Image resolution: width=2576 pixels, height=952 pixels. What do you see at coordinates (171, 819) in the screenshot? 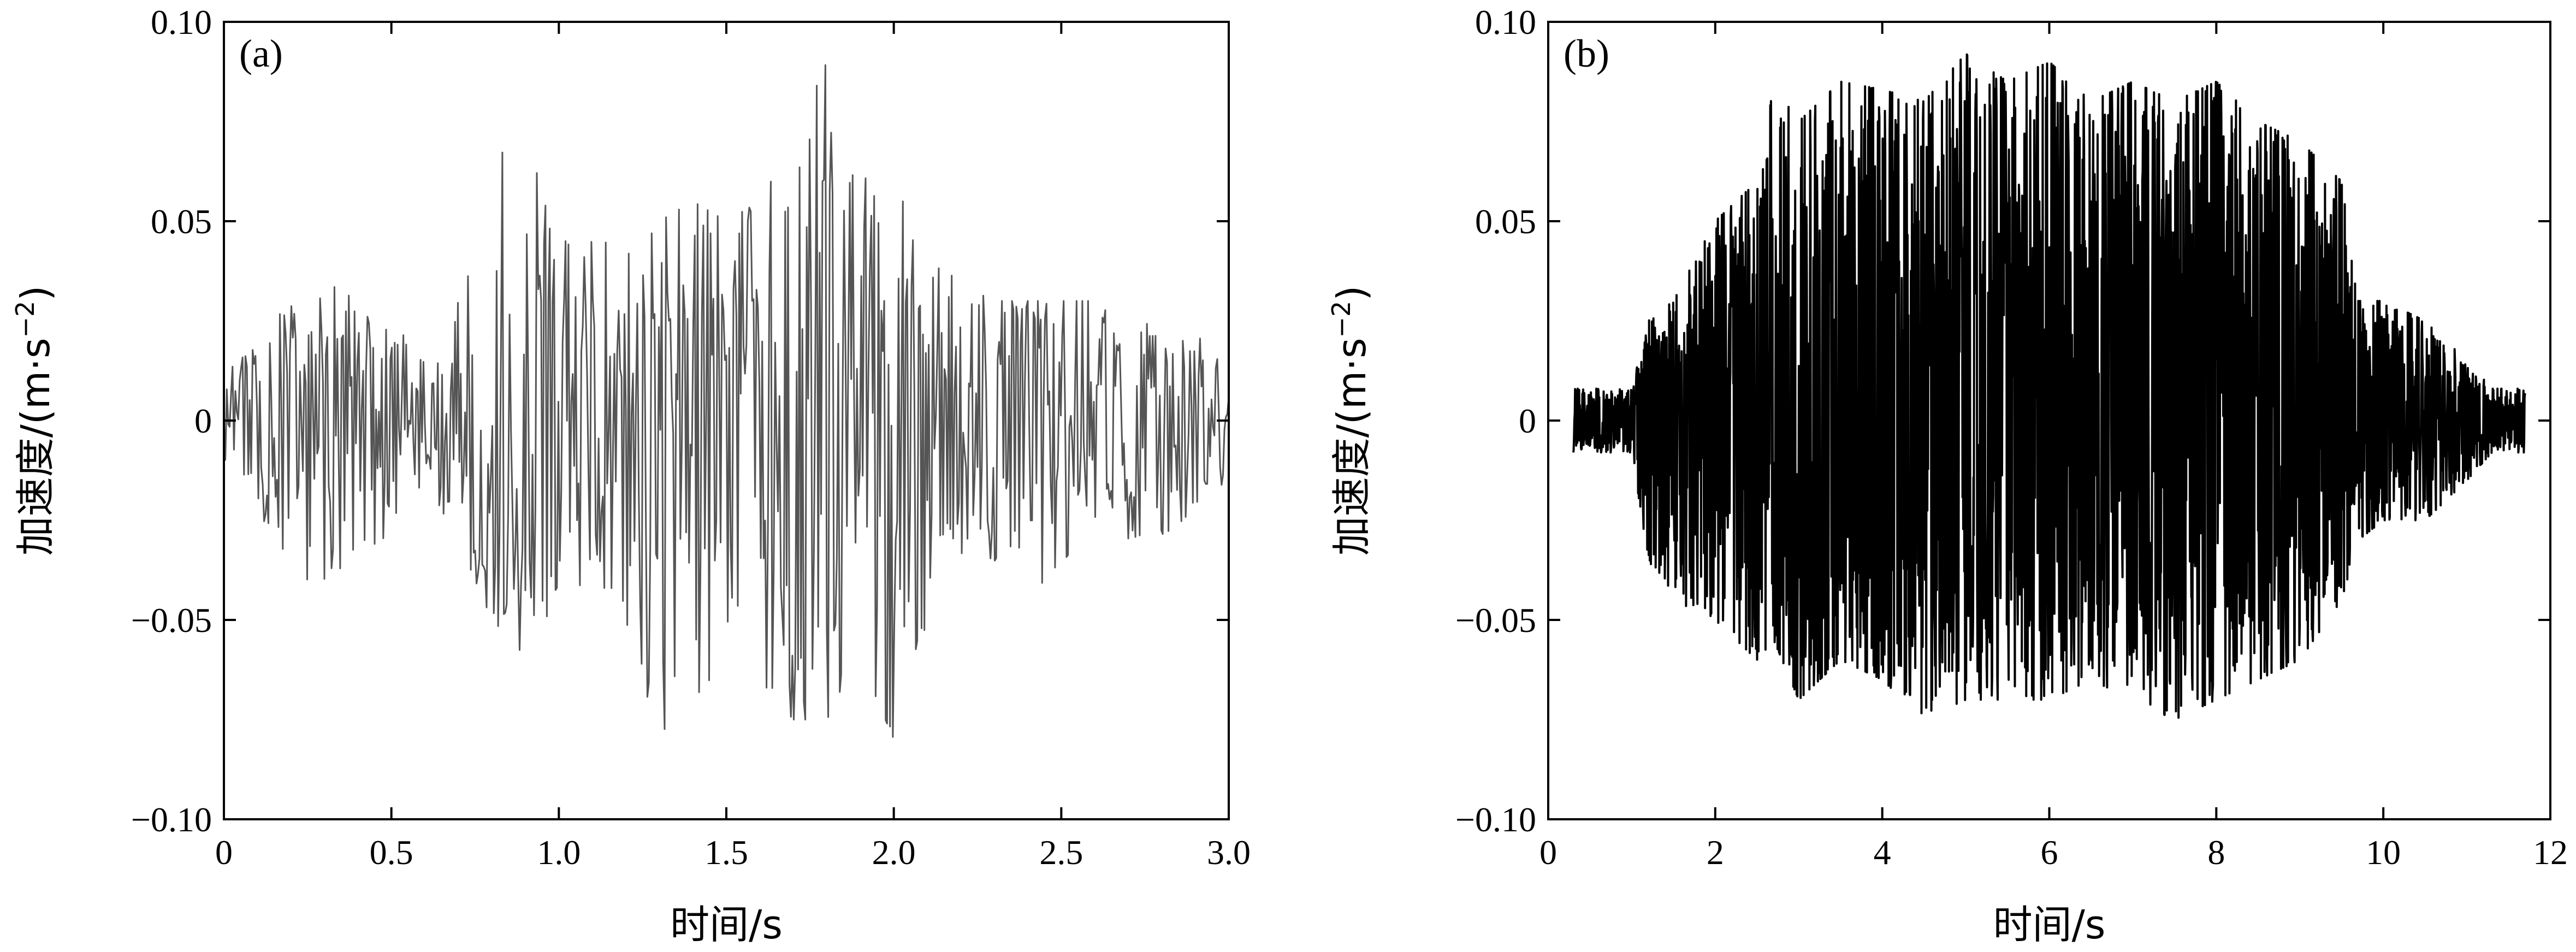
I see `y-tick-label-a: −0.10` at bounding box center [171, 819].